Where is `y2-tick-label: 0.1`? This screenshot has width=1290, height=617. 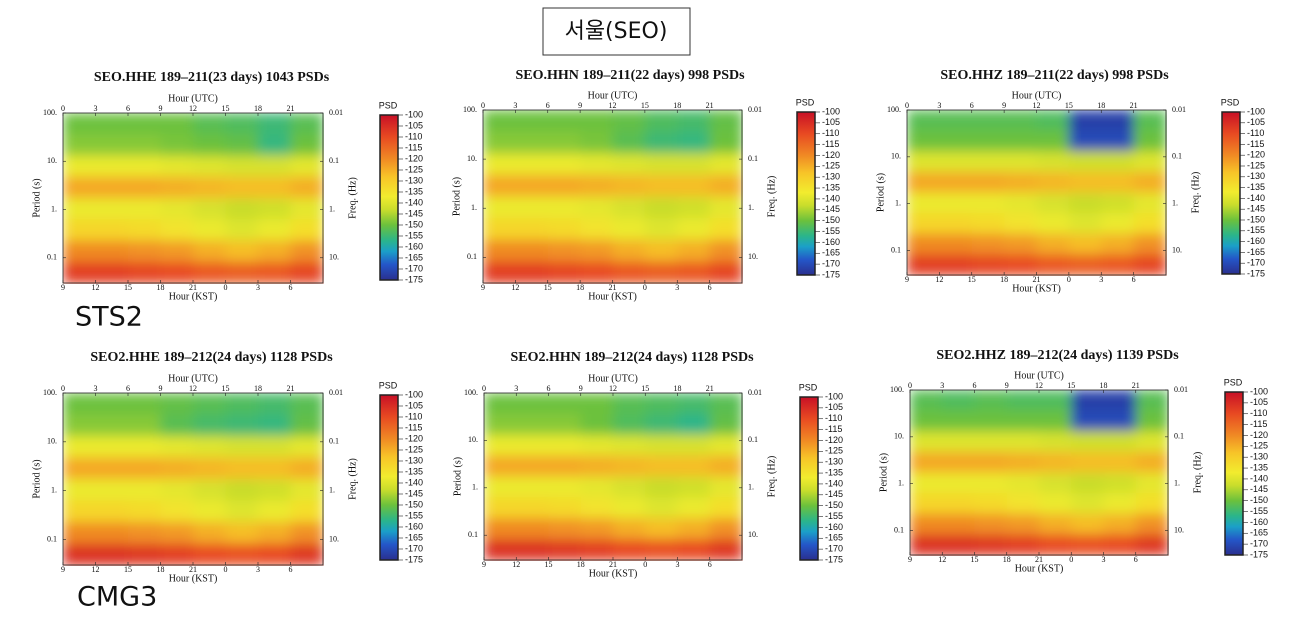
y2-tick-label: 0.1 is located at coordinates (334, 441).